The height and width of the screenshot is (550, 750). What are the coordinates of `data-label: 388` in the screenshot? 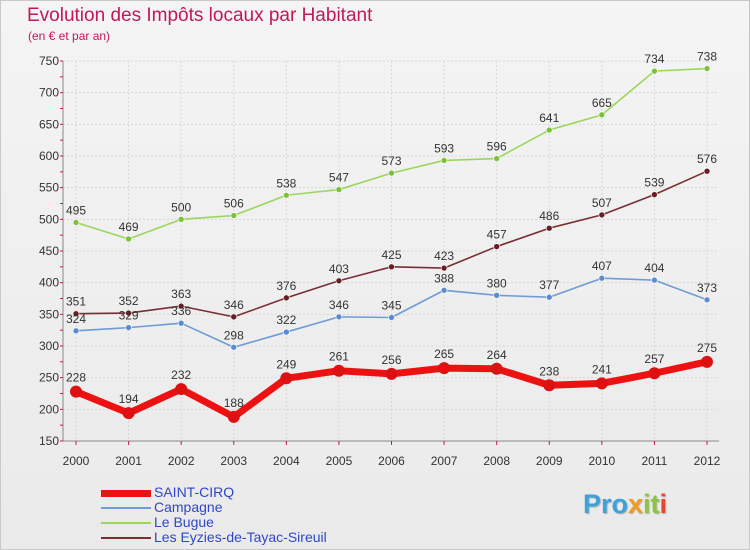 It's located at (444, 278).